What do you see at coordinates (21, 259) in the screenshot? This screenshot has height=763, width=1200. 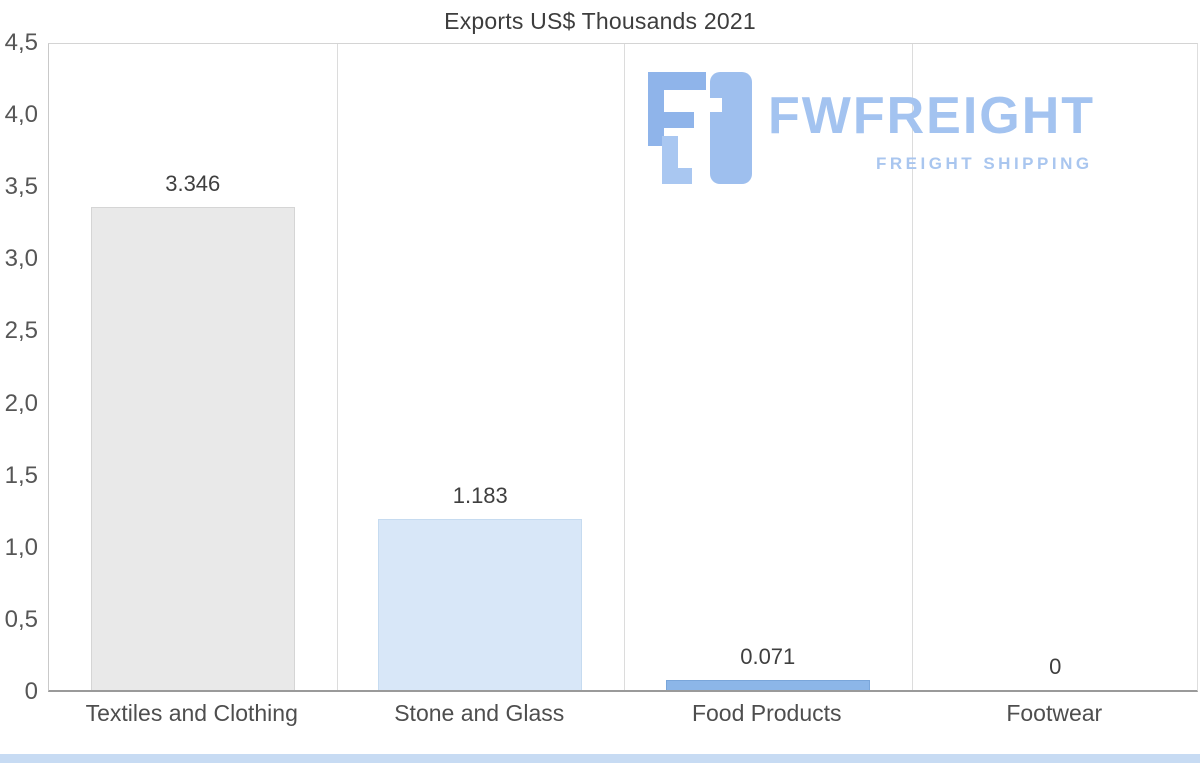 I see `y-axis-tick: 3,0` at bounding box center [21, 259].